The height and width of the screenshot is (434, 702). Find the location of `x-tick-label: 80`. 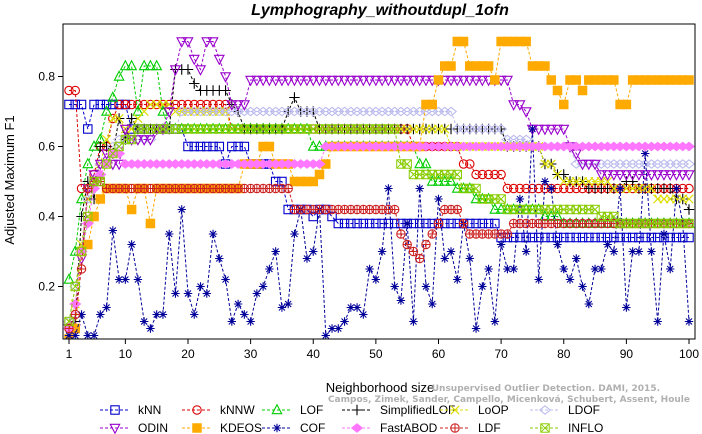

x-tick-label: 80 is located at coordinates (564, 354).